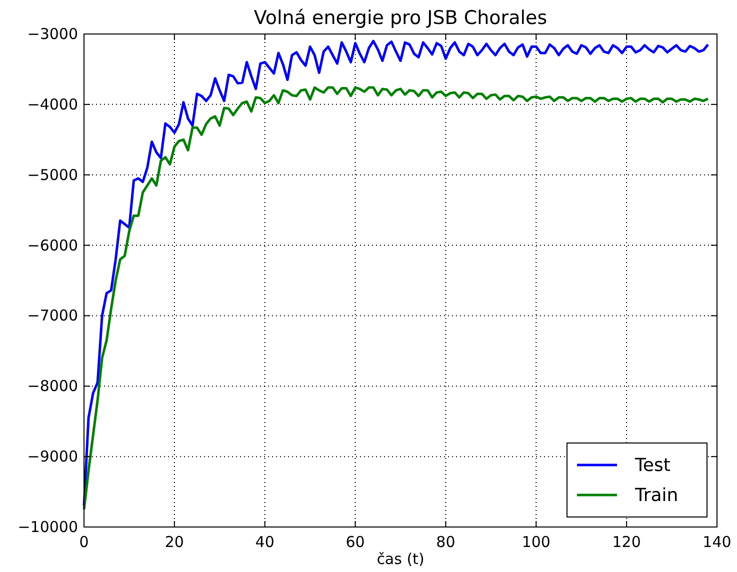 This screenshot has width=737, height=572. I want to click on y-tick-label: −3000, so click(52, 34).